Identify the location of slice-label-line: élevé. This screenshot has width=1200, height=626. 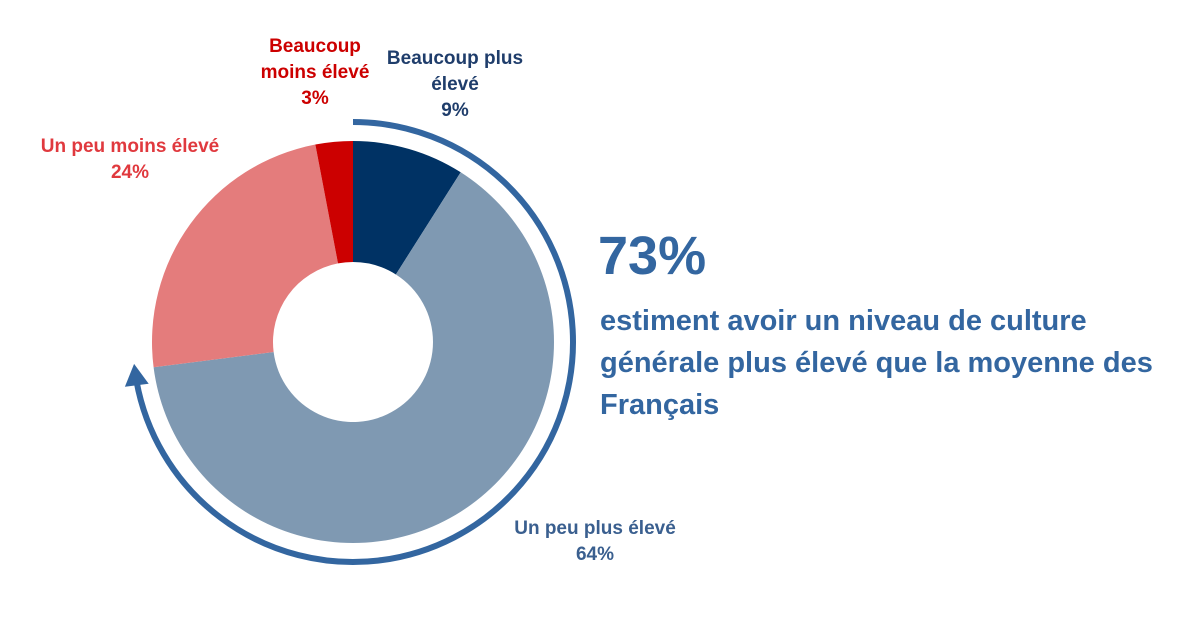
(455, 84).